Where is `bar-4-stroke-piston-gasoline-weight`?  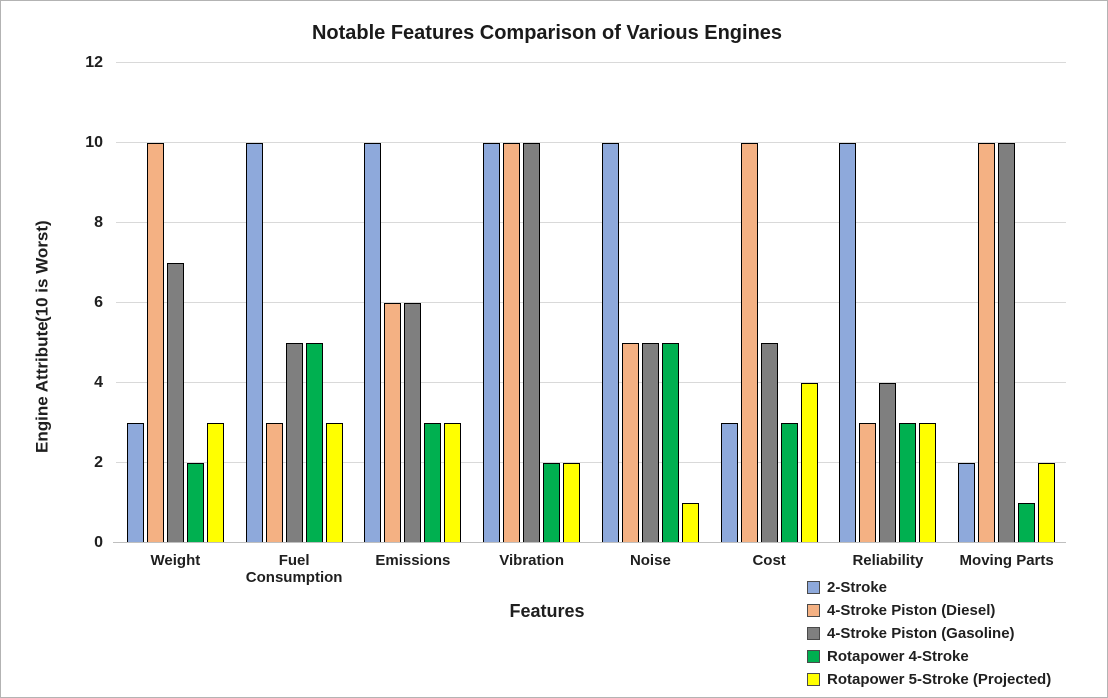
bar-4-stroke-piston-gasoline-weight is located at coordinates (175, 403).